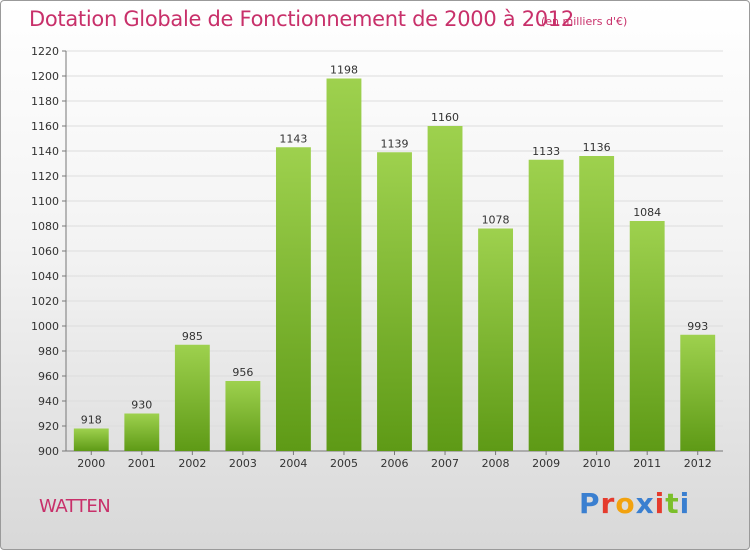  What do you see at coordinates (344, 70) in the screenshot?
I see `data-label: 1198` at bounding box center [344, 70].